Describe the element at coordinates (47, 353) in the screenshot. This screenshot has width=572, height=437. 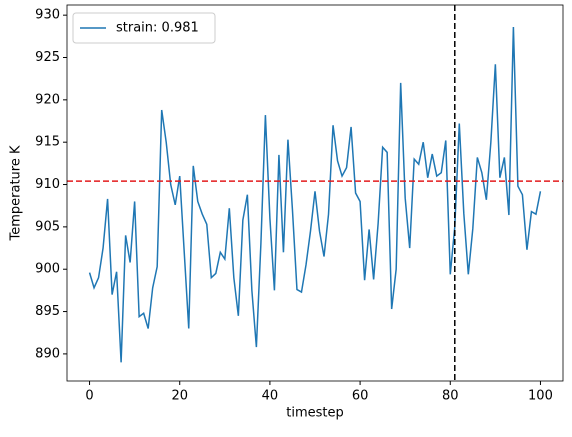
I see `y-tick-label: 890` at that location.